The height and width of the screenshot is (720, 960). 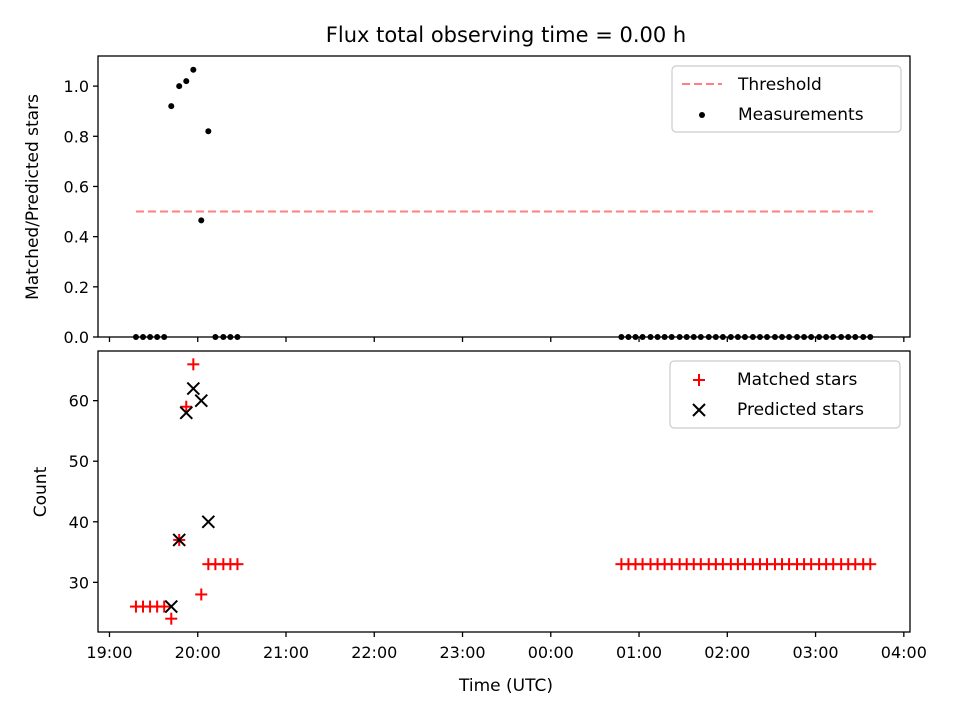 What do you see at coordinates (786, 99) in the screenshot?
I see `ratio-legend: Threshold Measurements` at bounding box center [786, 99].